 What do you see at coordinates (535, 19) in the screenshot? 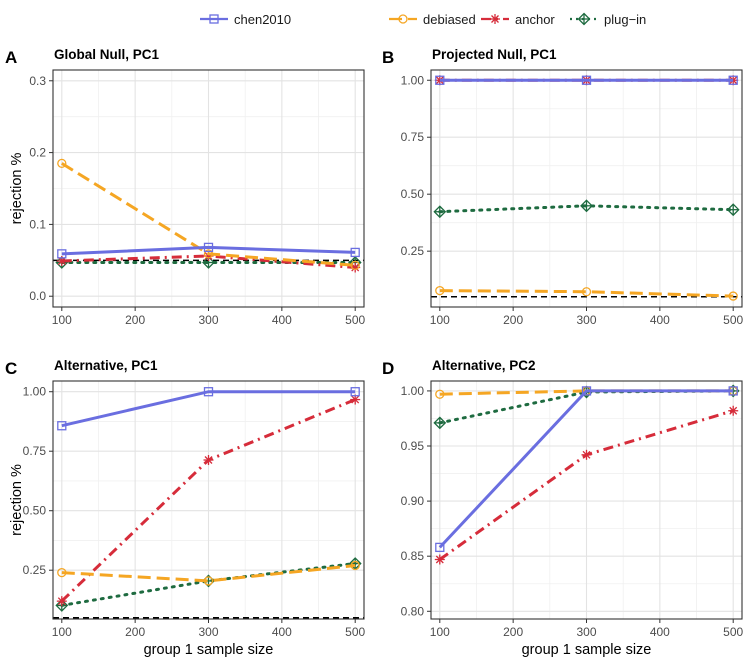
I see `legend-label: anchor` at bounding box center [535, 19].